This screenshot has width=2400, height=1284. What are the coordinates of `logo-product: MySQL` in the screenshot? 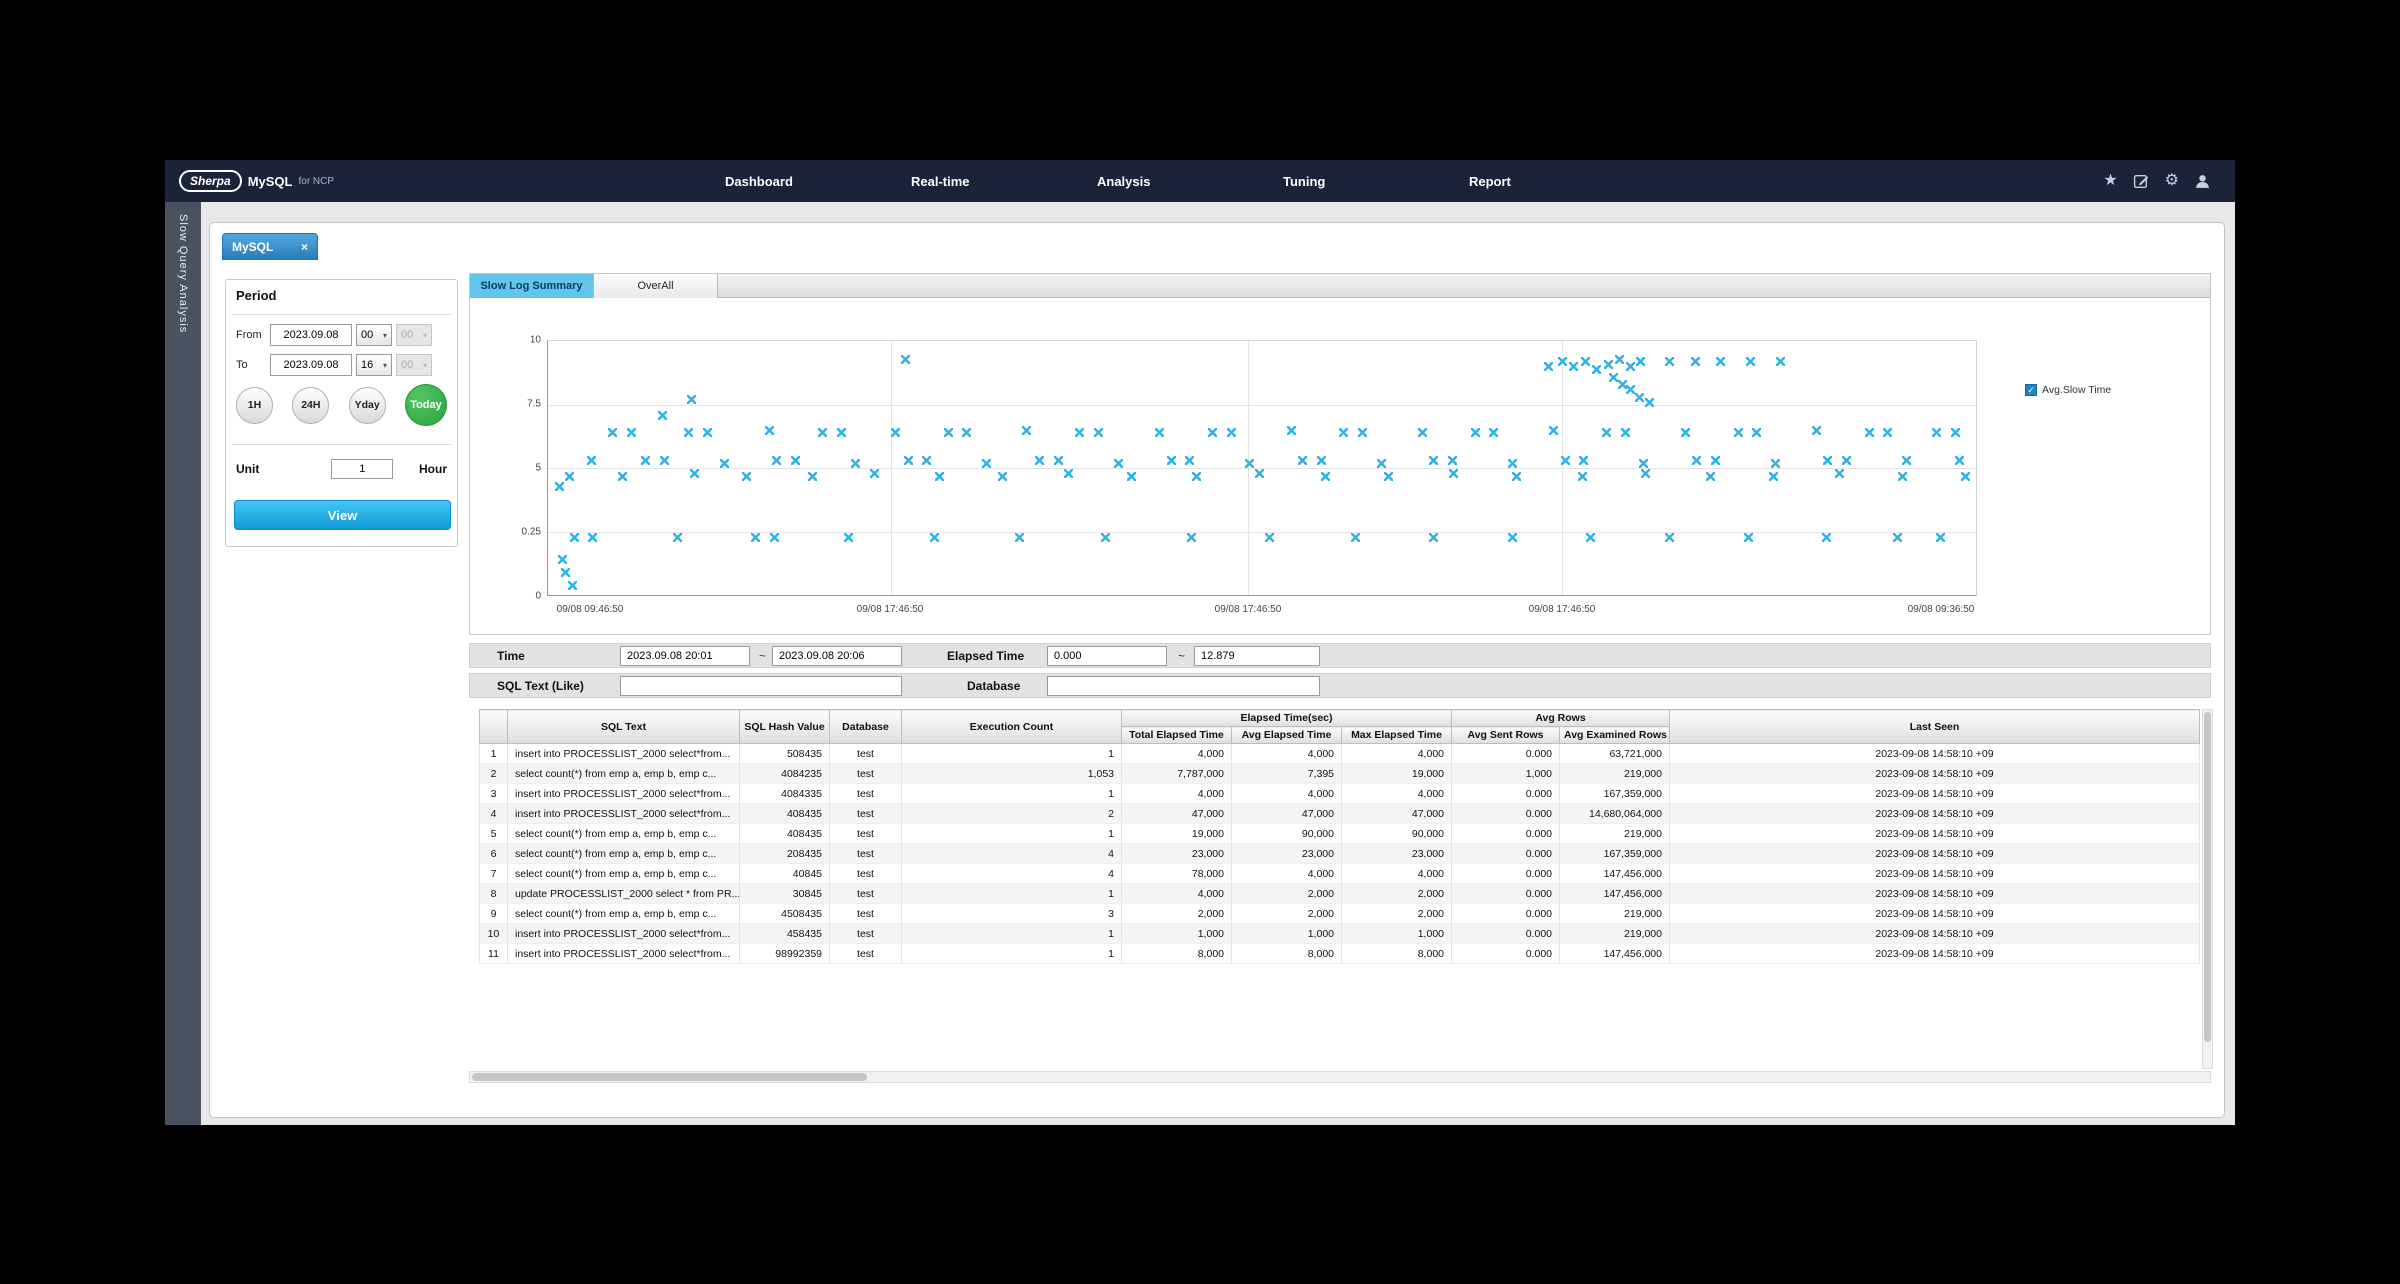 It's located at (270, 181).